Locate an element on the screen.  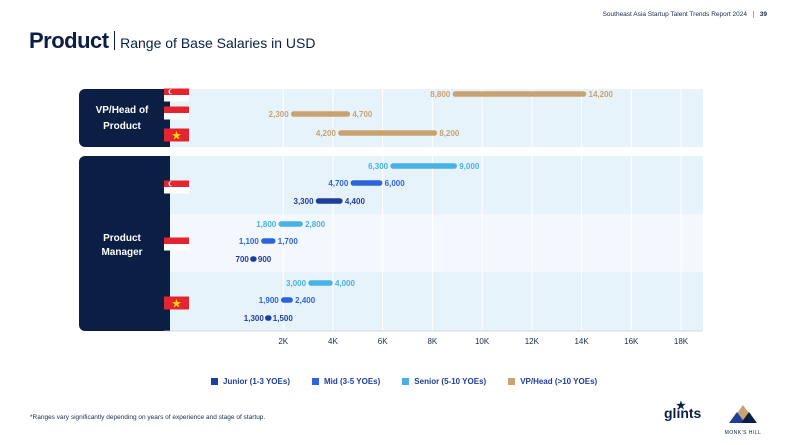
range-max-label: 900 is located at coordinates (265, 259).